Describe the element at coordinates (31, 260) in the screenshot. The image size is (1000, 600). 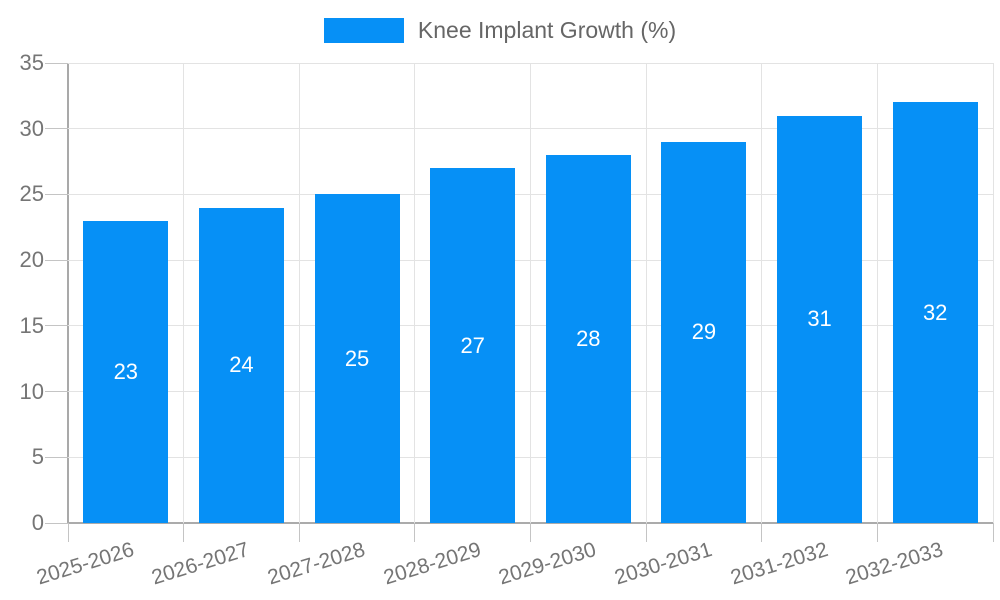
I see `y-axis-label: 20` at that location.